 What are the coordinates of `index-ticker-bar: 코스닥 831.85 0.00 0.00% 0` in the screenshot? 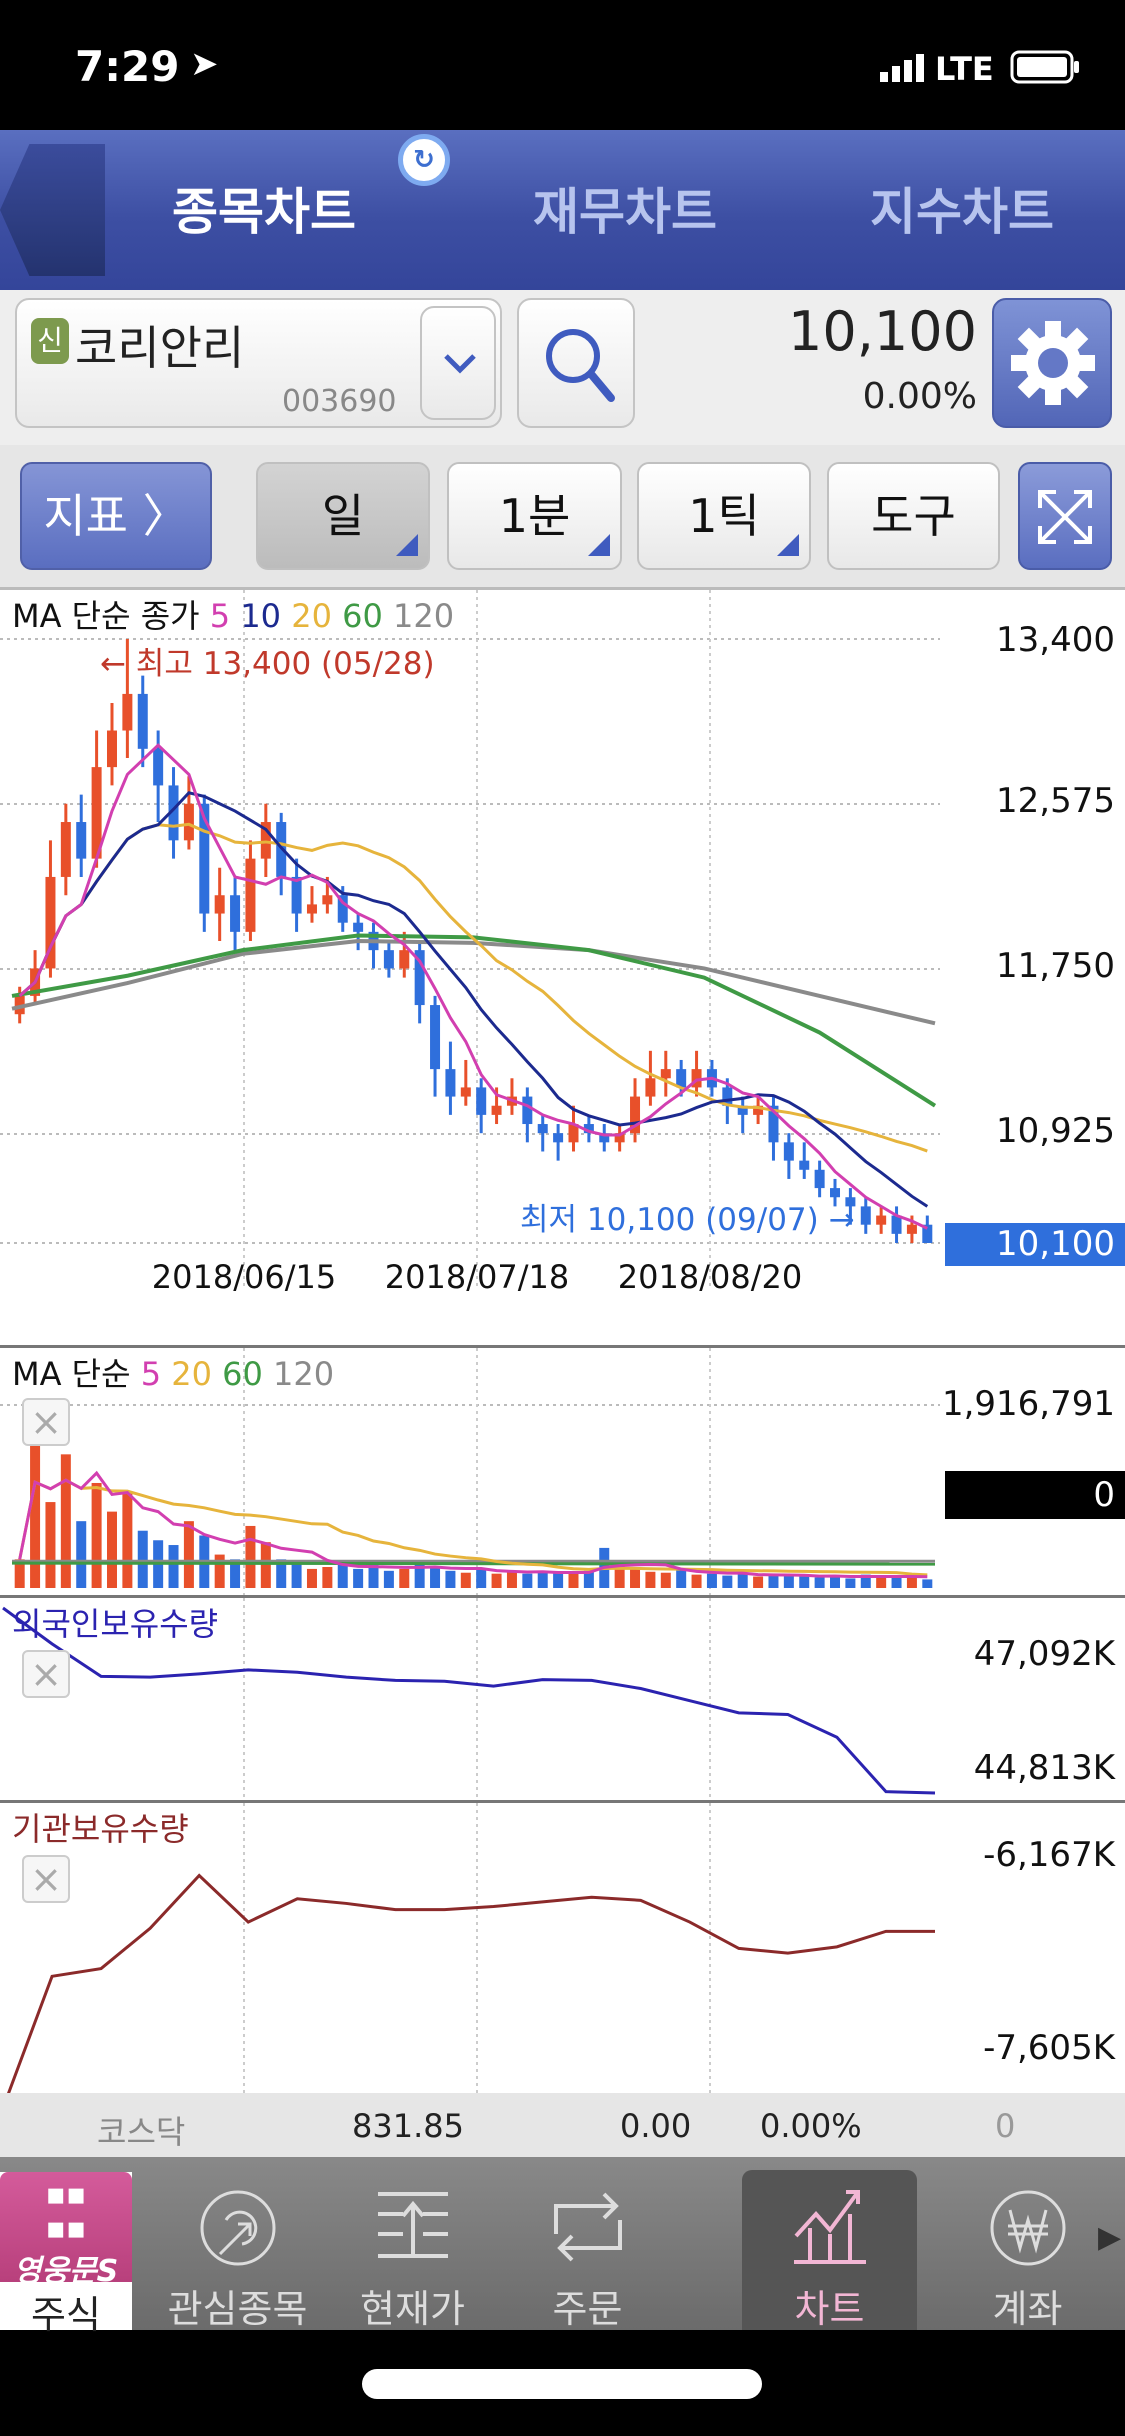 It's located at (562, 2126).